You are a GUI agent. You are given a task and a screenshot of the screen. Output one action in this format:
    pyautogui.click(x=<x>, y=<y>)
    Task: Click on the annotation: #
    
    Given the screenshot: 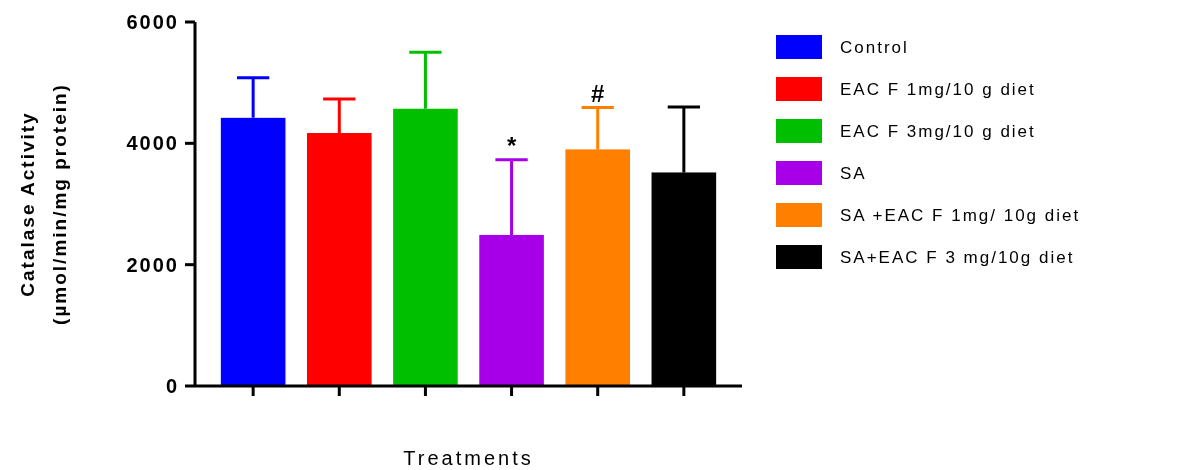 What is the action you would take?
    pyautogui.click(x=598, y=93)
    